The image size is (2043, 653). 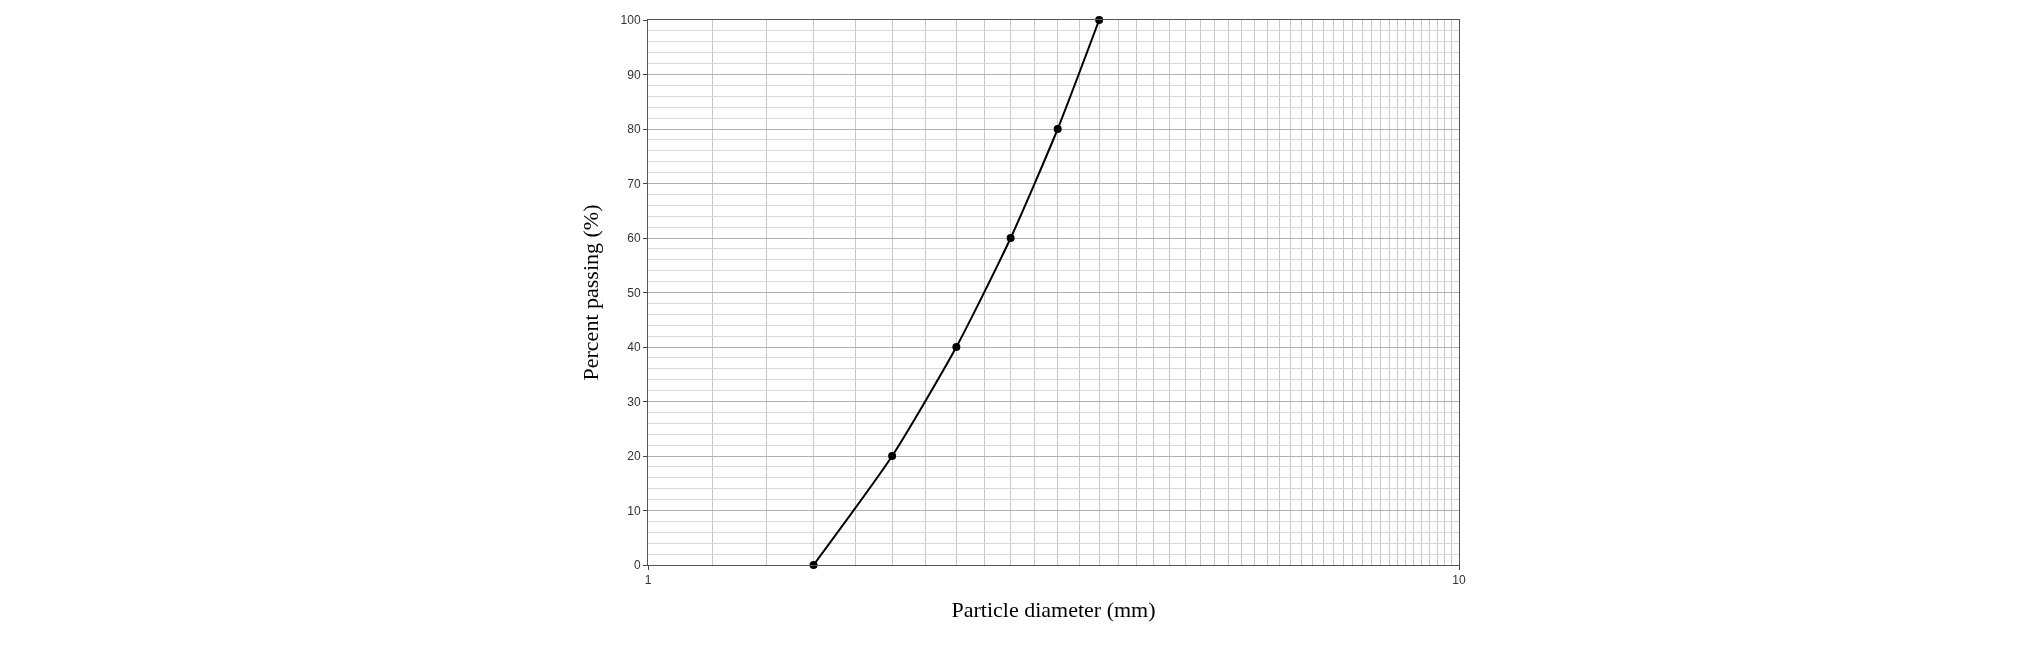 I want to click on y-tick-label: 100, so click(x=630, y=20).